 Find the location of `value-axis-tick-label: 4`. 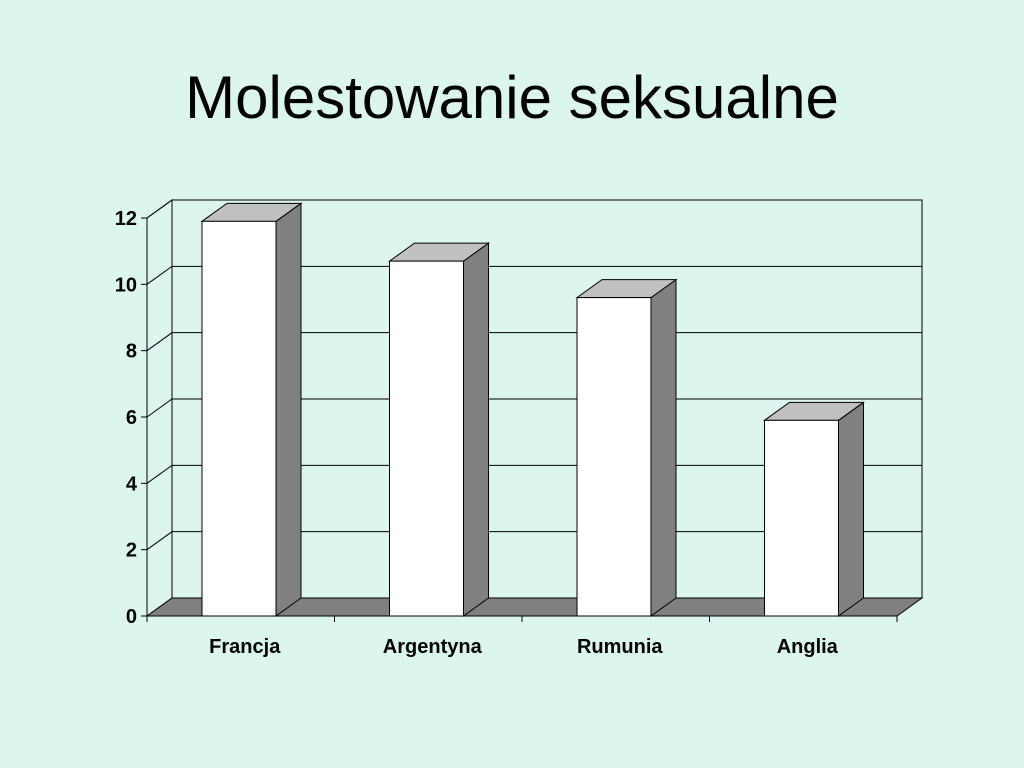

value-axis-tick-label: 4 is located at coordinates (132, 484).